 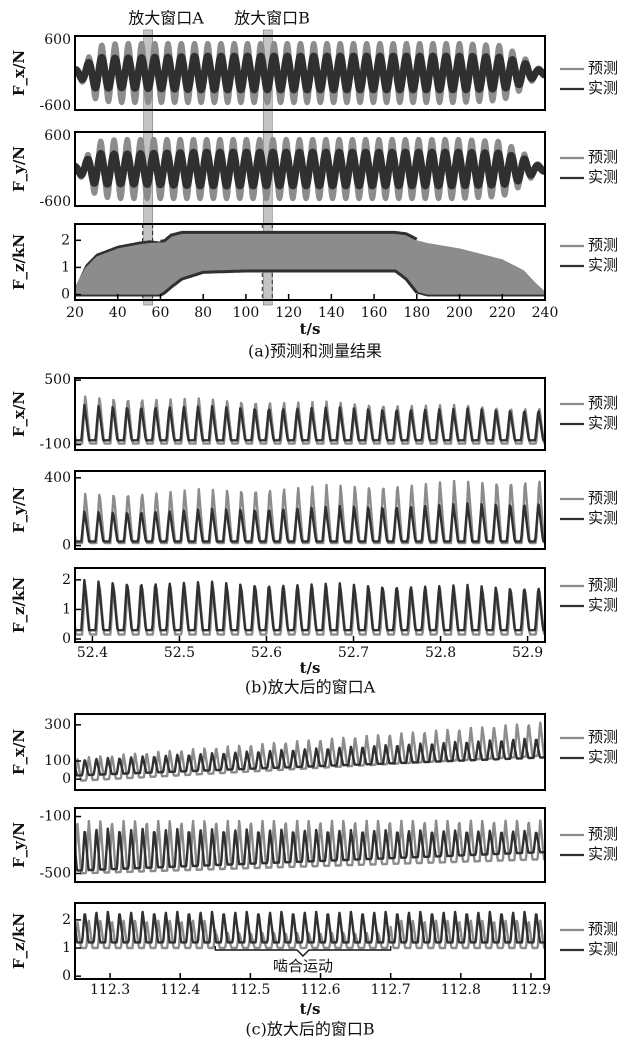 What do you see at coordinates (288, 313) in the screenshot?
I see `x-tick-label: 120` at bounding box center [288, 313].